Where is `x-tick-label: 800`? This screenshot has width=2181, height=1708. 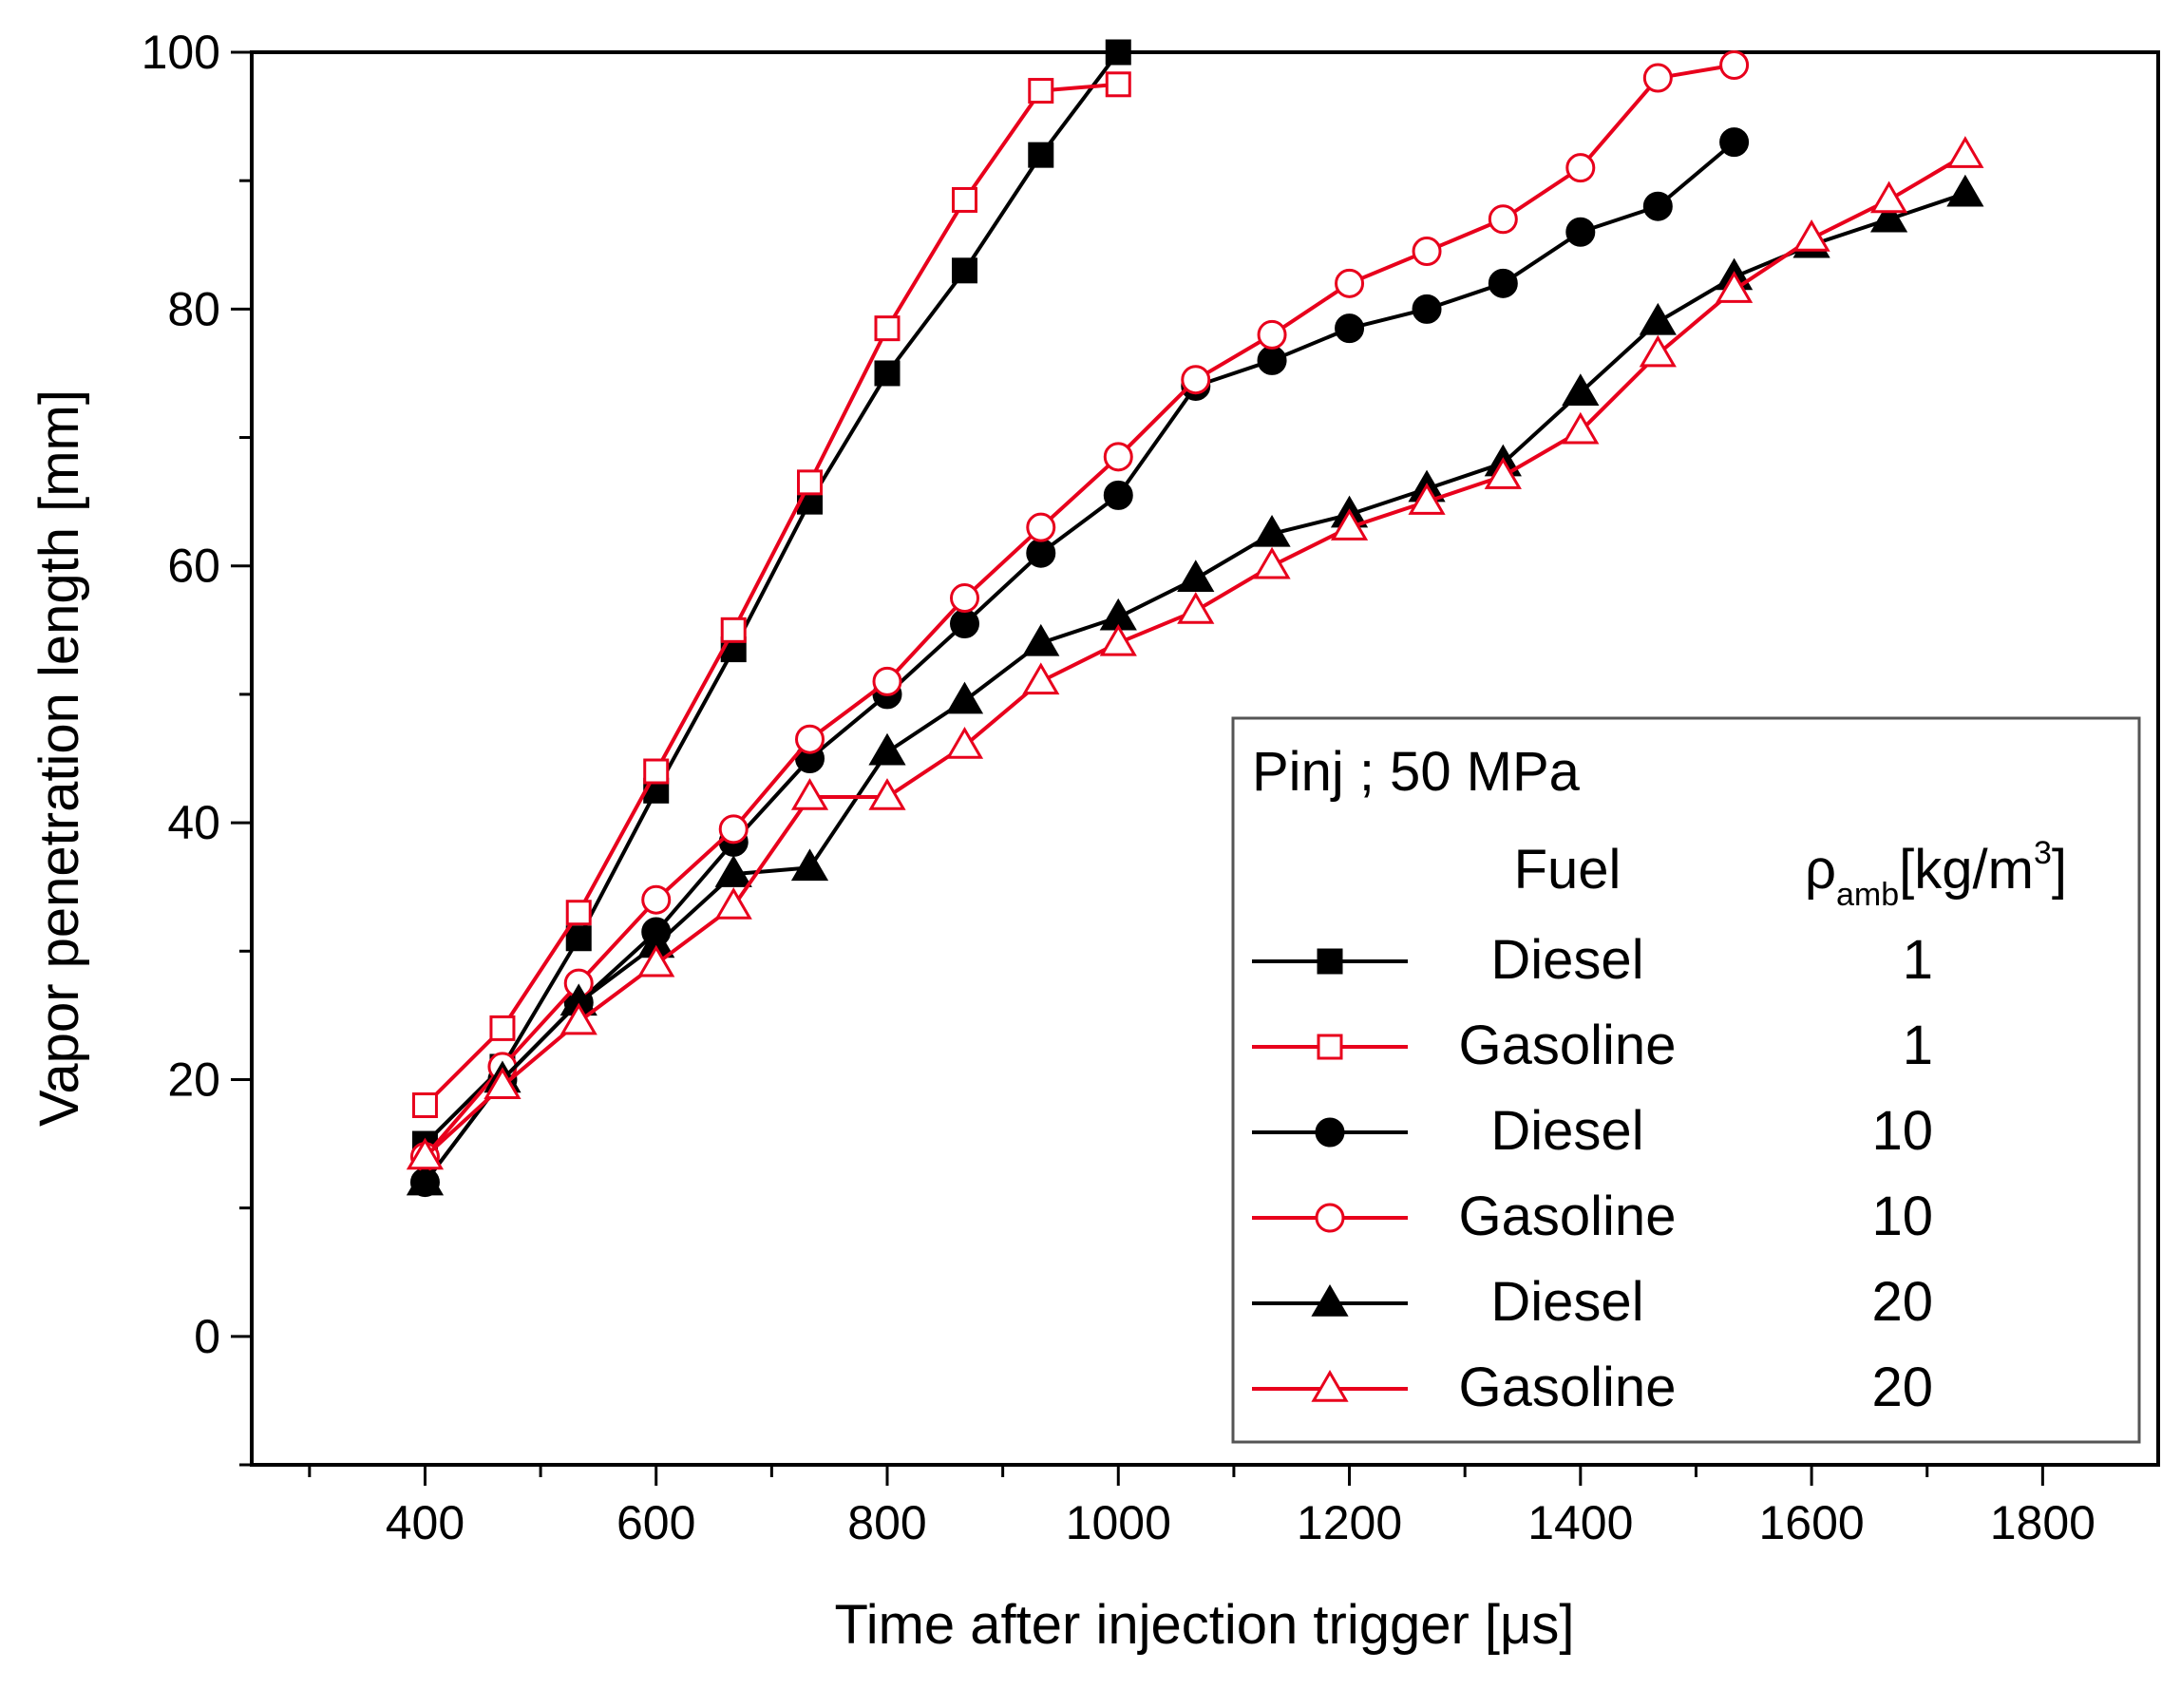 x-tick-label: 800 is located at coordinates (886, 1522).